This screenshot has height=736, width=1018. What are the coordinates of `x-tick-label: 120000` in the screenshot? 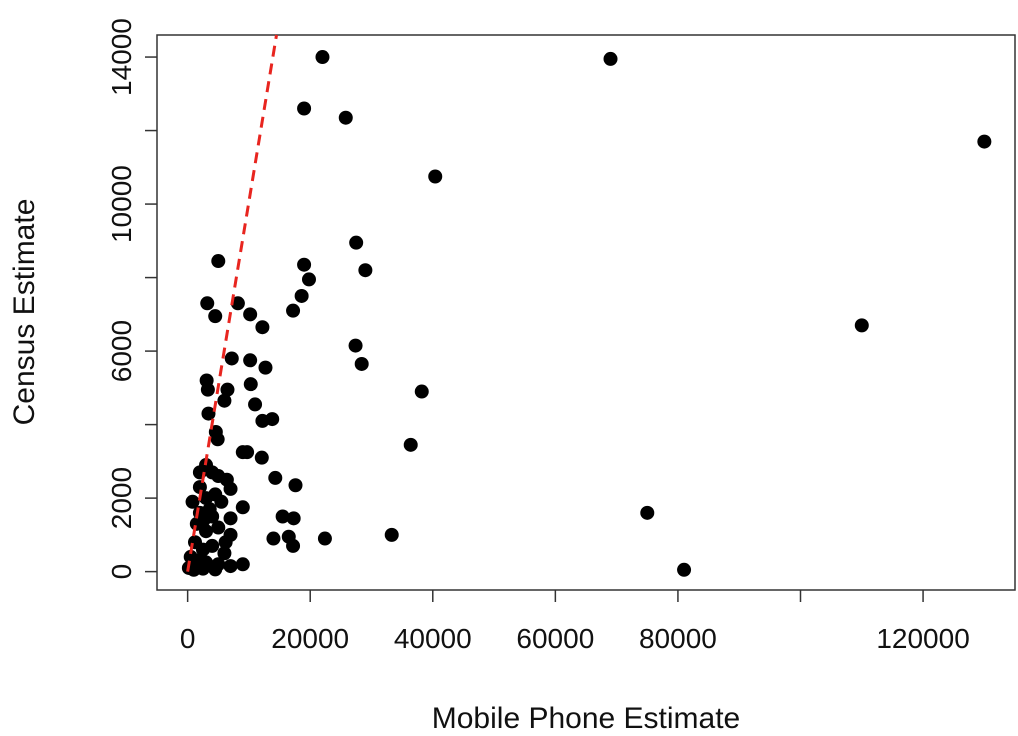 It's located at (922, 638).